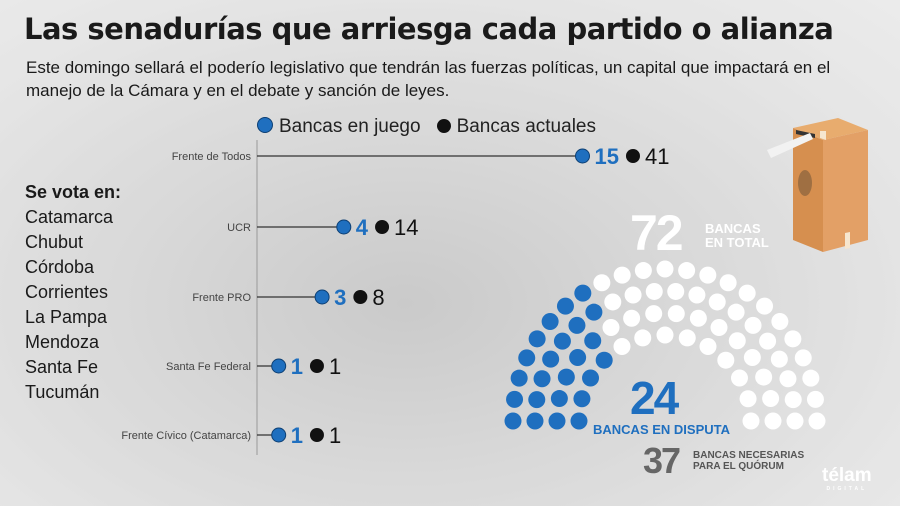 The image size is (900, 506). What do you see at coordinates (426, 127) in the screenshot?
I see `legend: Bancas en juego Bancas actuales` at bounding box center [426, 127].